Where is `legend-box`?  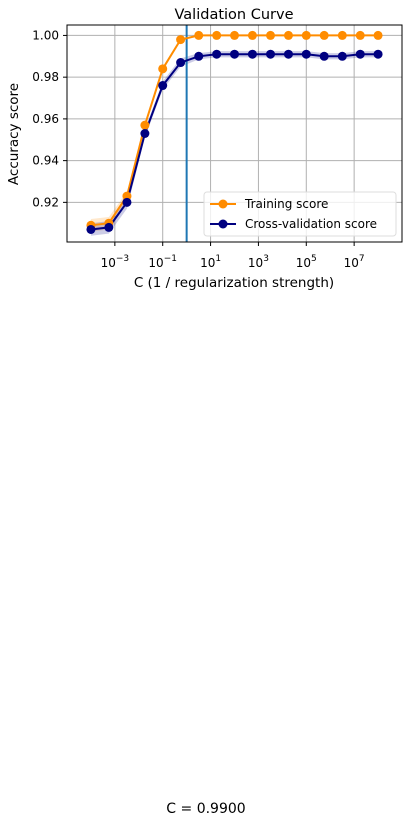 legend-box is located at coordinates (300, 214).